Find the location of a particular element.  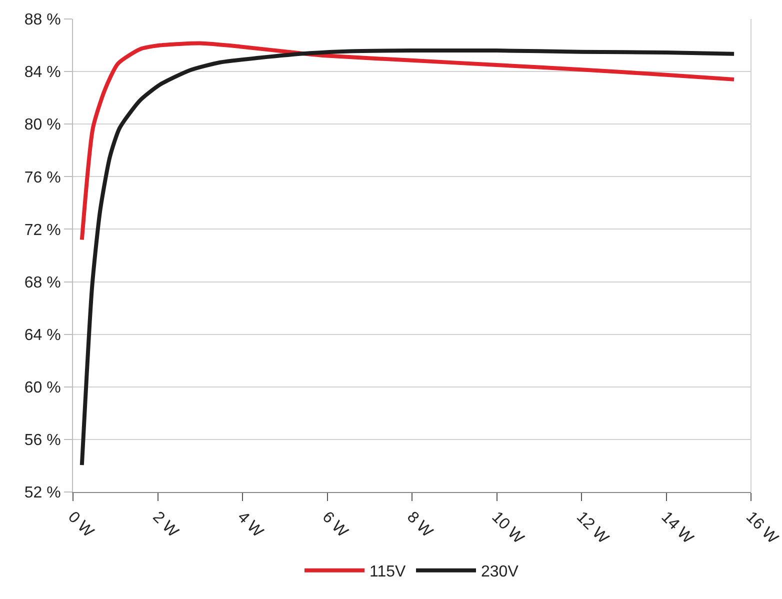

y-tick-label: 56 % is located at coordinates (42, 441).